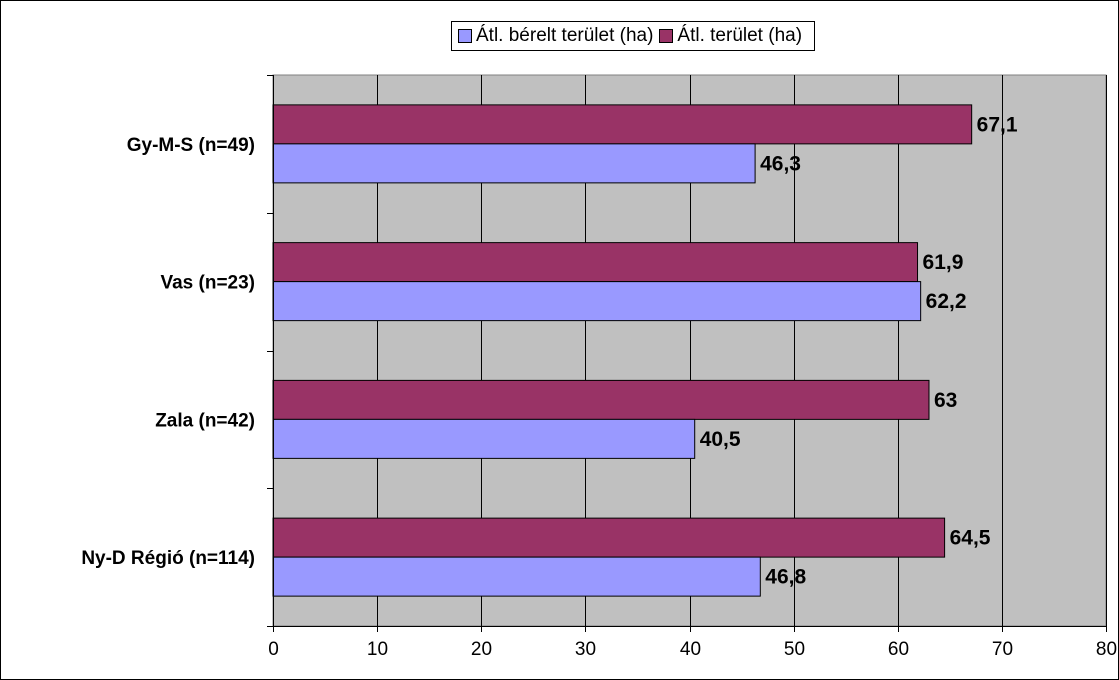  Describe the element at coordinates (1106, 649) in the screenshot. I see `x-tick-label: 80` at that location.